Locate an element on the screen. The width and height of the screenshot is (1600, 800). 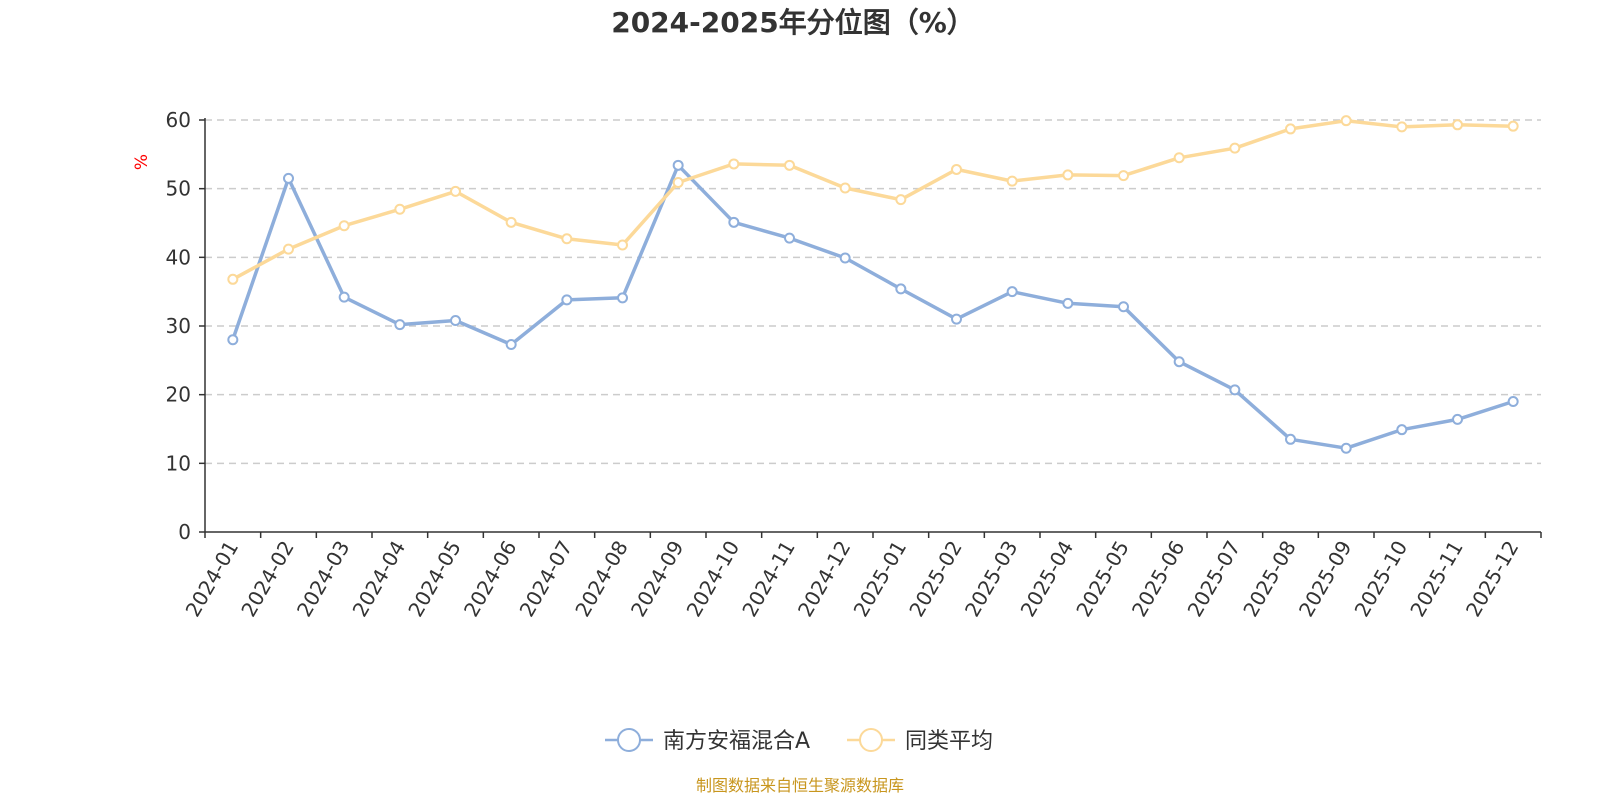
y-tick-label: 20 is located at coordinates (178, 395).